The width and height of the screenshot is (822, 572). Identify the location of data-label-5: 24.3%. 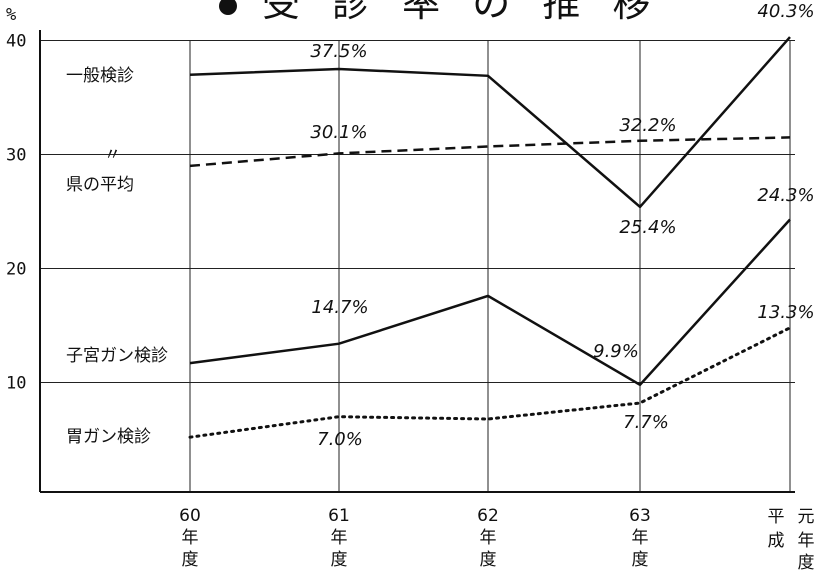
(785, 195).